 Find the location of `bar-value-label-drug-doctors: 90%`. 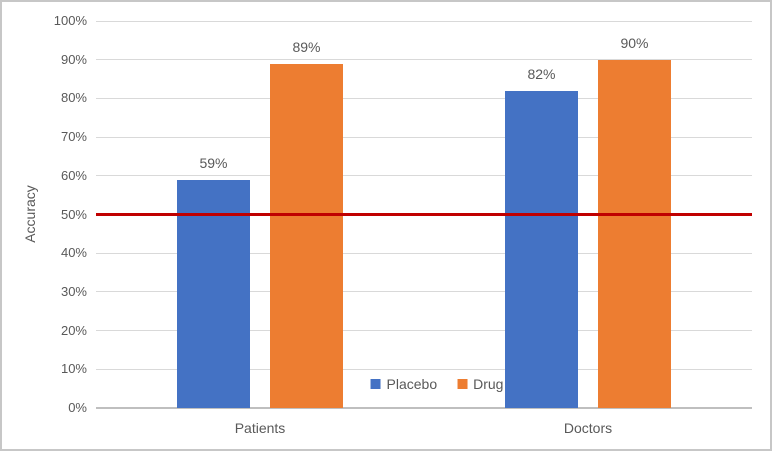

bar-value-label-drug-doctors: 90% is located at coordinates (634, 42).